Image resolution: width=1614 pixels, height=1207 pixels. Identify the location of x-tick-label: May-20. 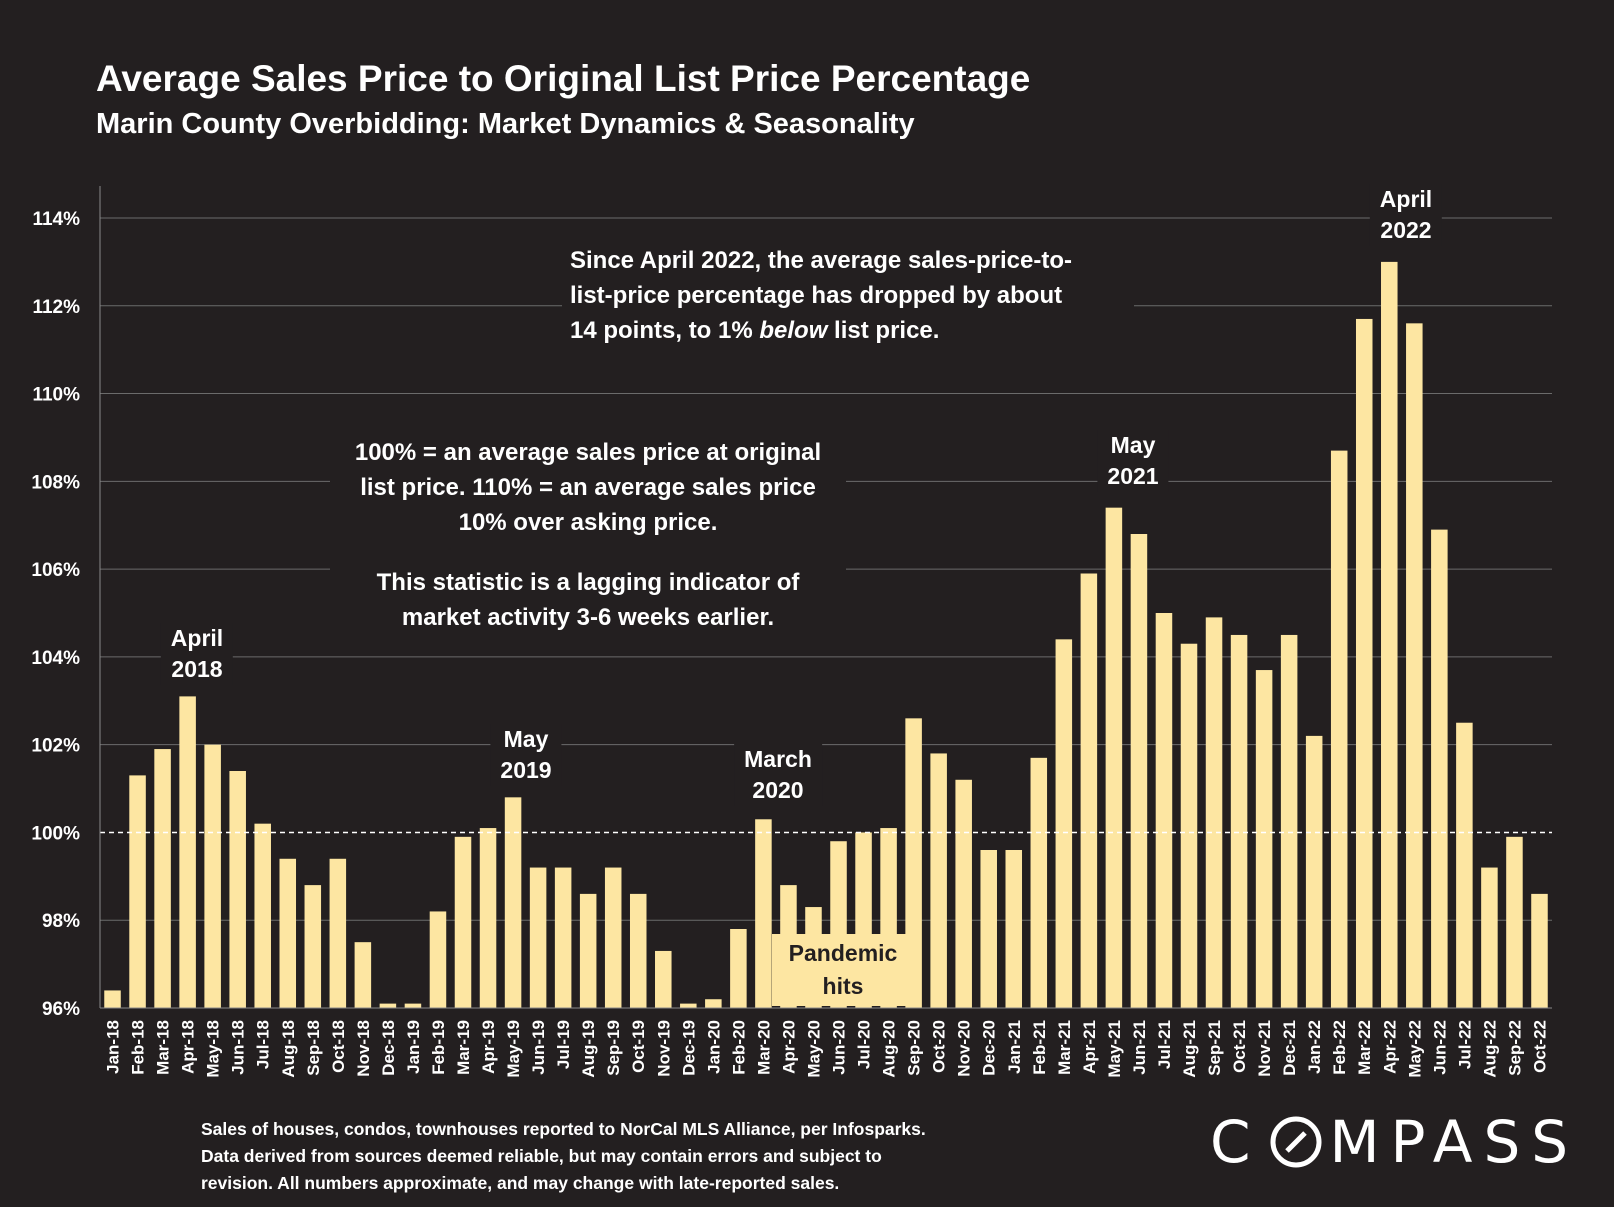
(813, 1049).